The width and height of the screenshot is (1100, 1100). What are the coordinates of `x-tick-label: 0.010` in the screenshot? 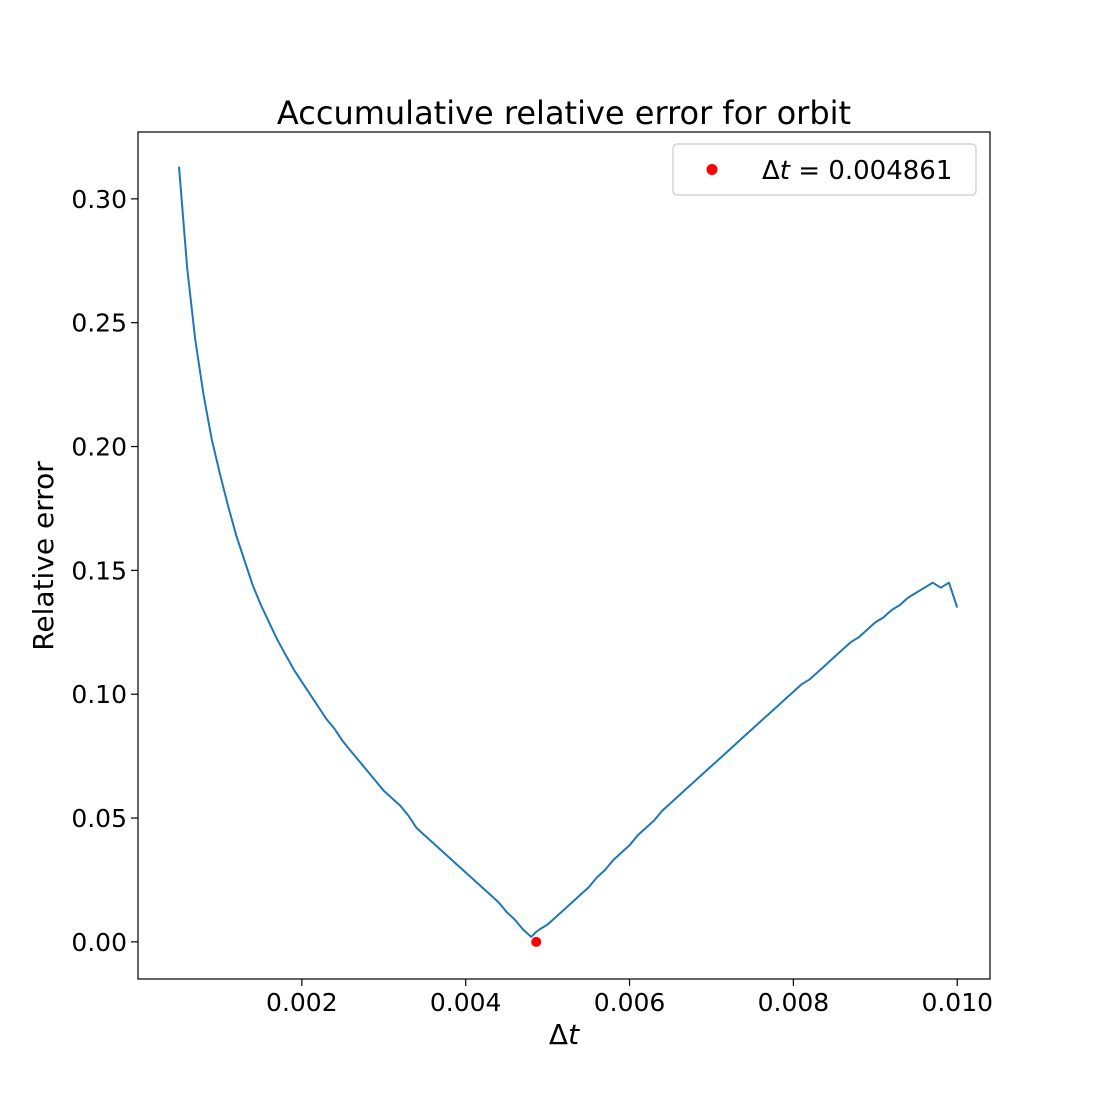 It's located at (957, 1002).